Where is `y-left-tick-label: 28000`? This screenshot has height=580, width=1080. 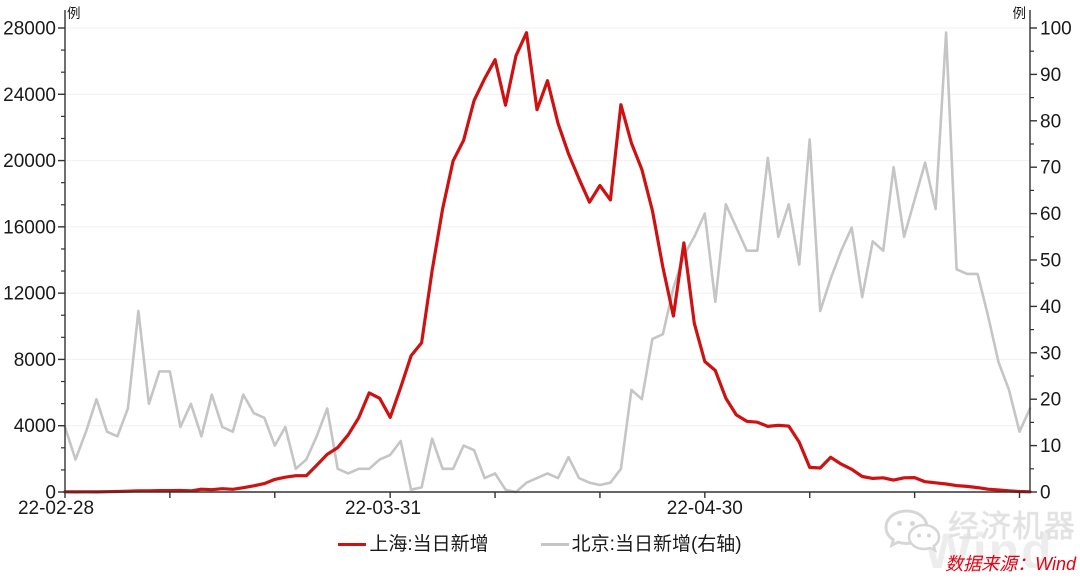 y-left-tick-label: 28000 is located at coordinates (29, 29).